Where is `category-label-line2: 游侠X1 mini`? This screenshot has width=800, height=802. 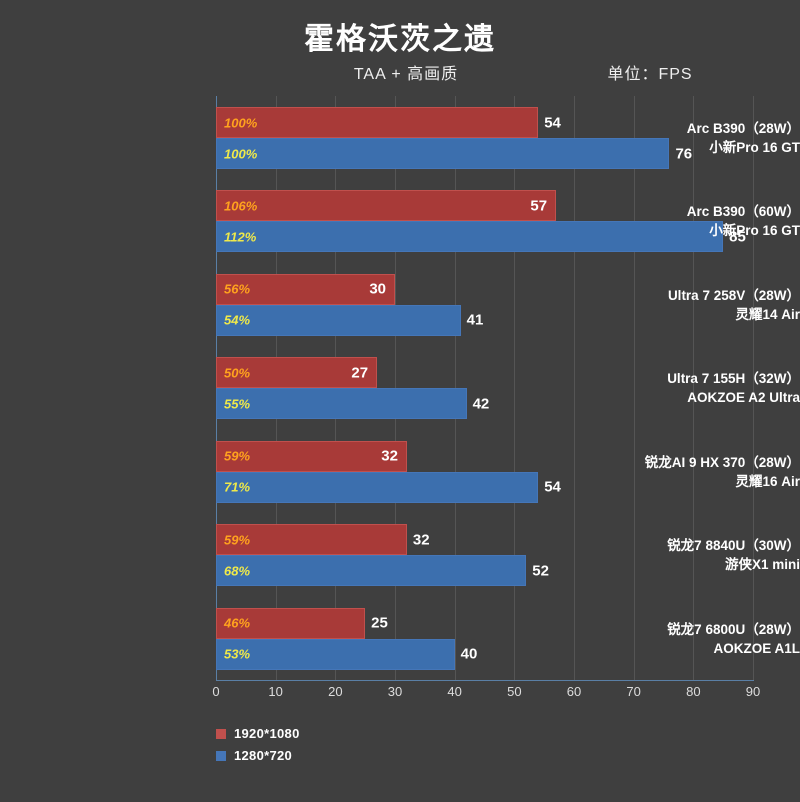 category-label-line2: 游侠X1 mini is located at coordinates (762, 565).